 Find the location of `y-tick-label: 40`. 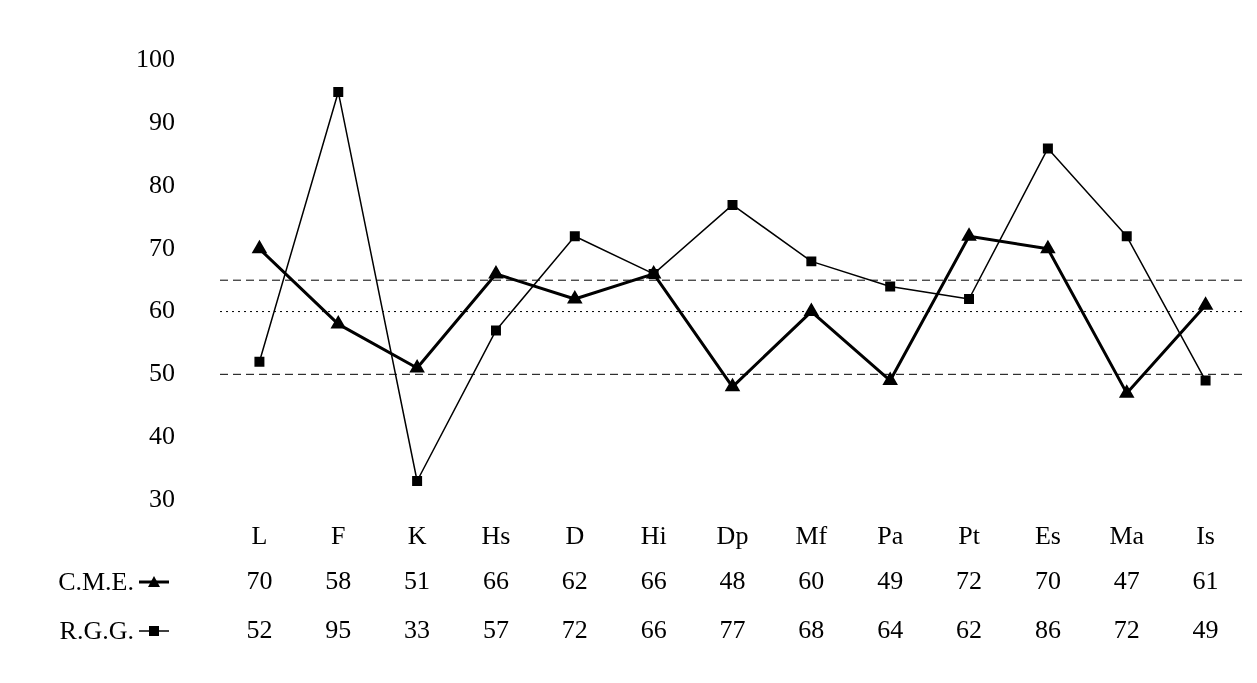

y-tick-label: 40 is located at coordinates (162, 435).